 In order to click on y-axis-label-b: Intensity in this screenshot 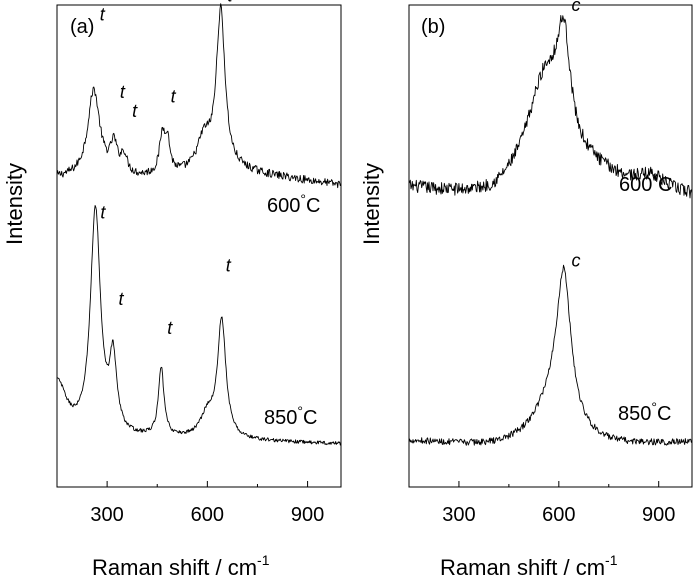, I will do `click(371, 204)`.